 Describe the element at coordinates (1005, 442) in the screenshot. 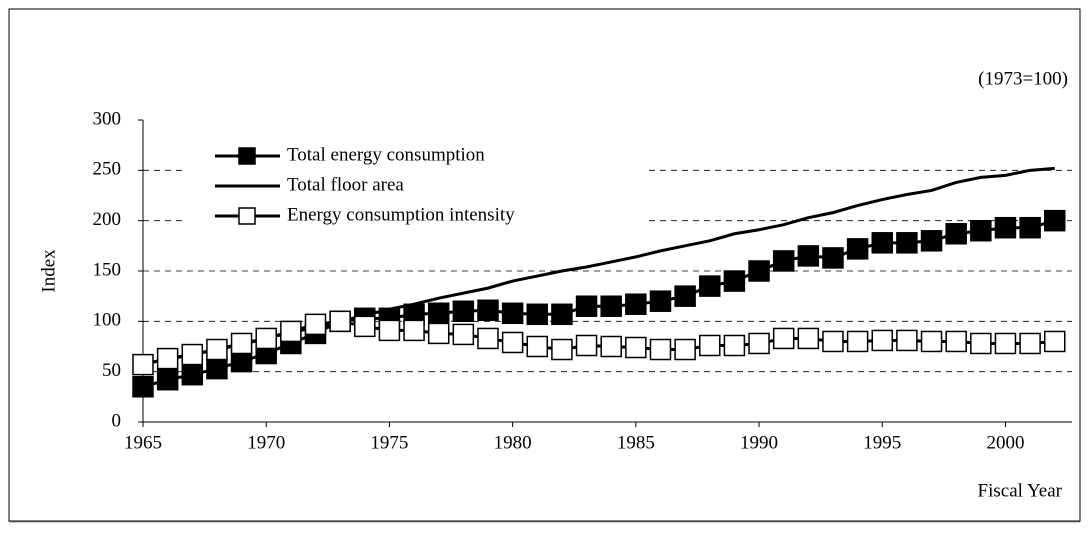

I see `x-tick-label: 2000` at that location.